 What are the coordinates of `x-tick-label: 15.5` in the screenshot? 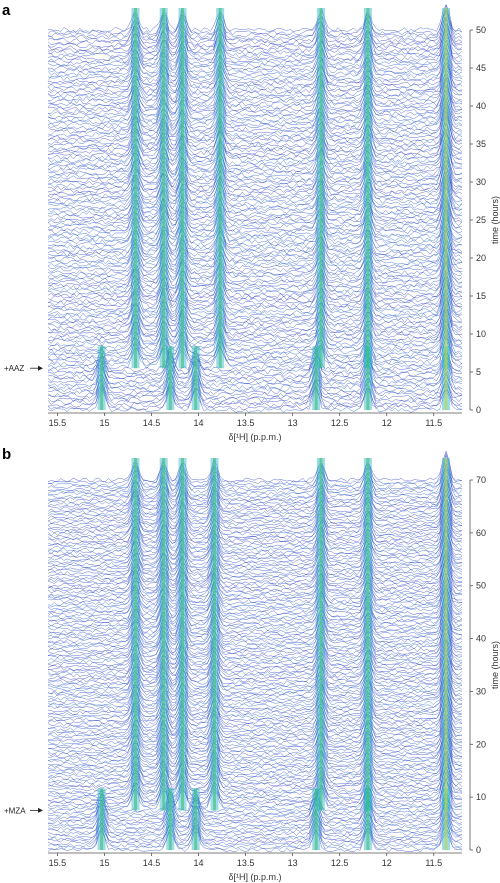 It's located at (58, 423).